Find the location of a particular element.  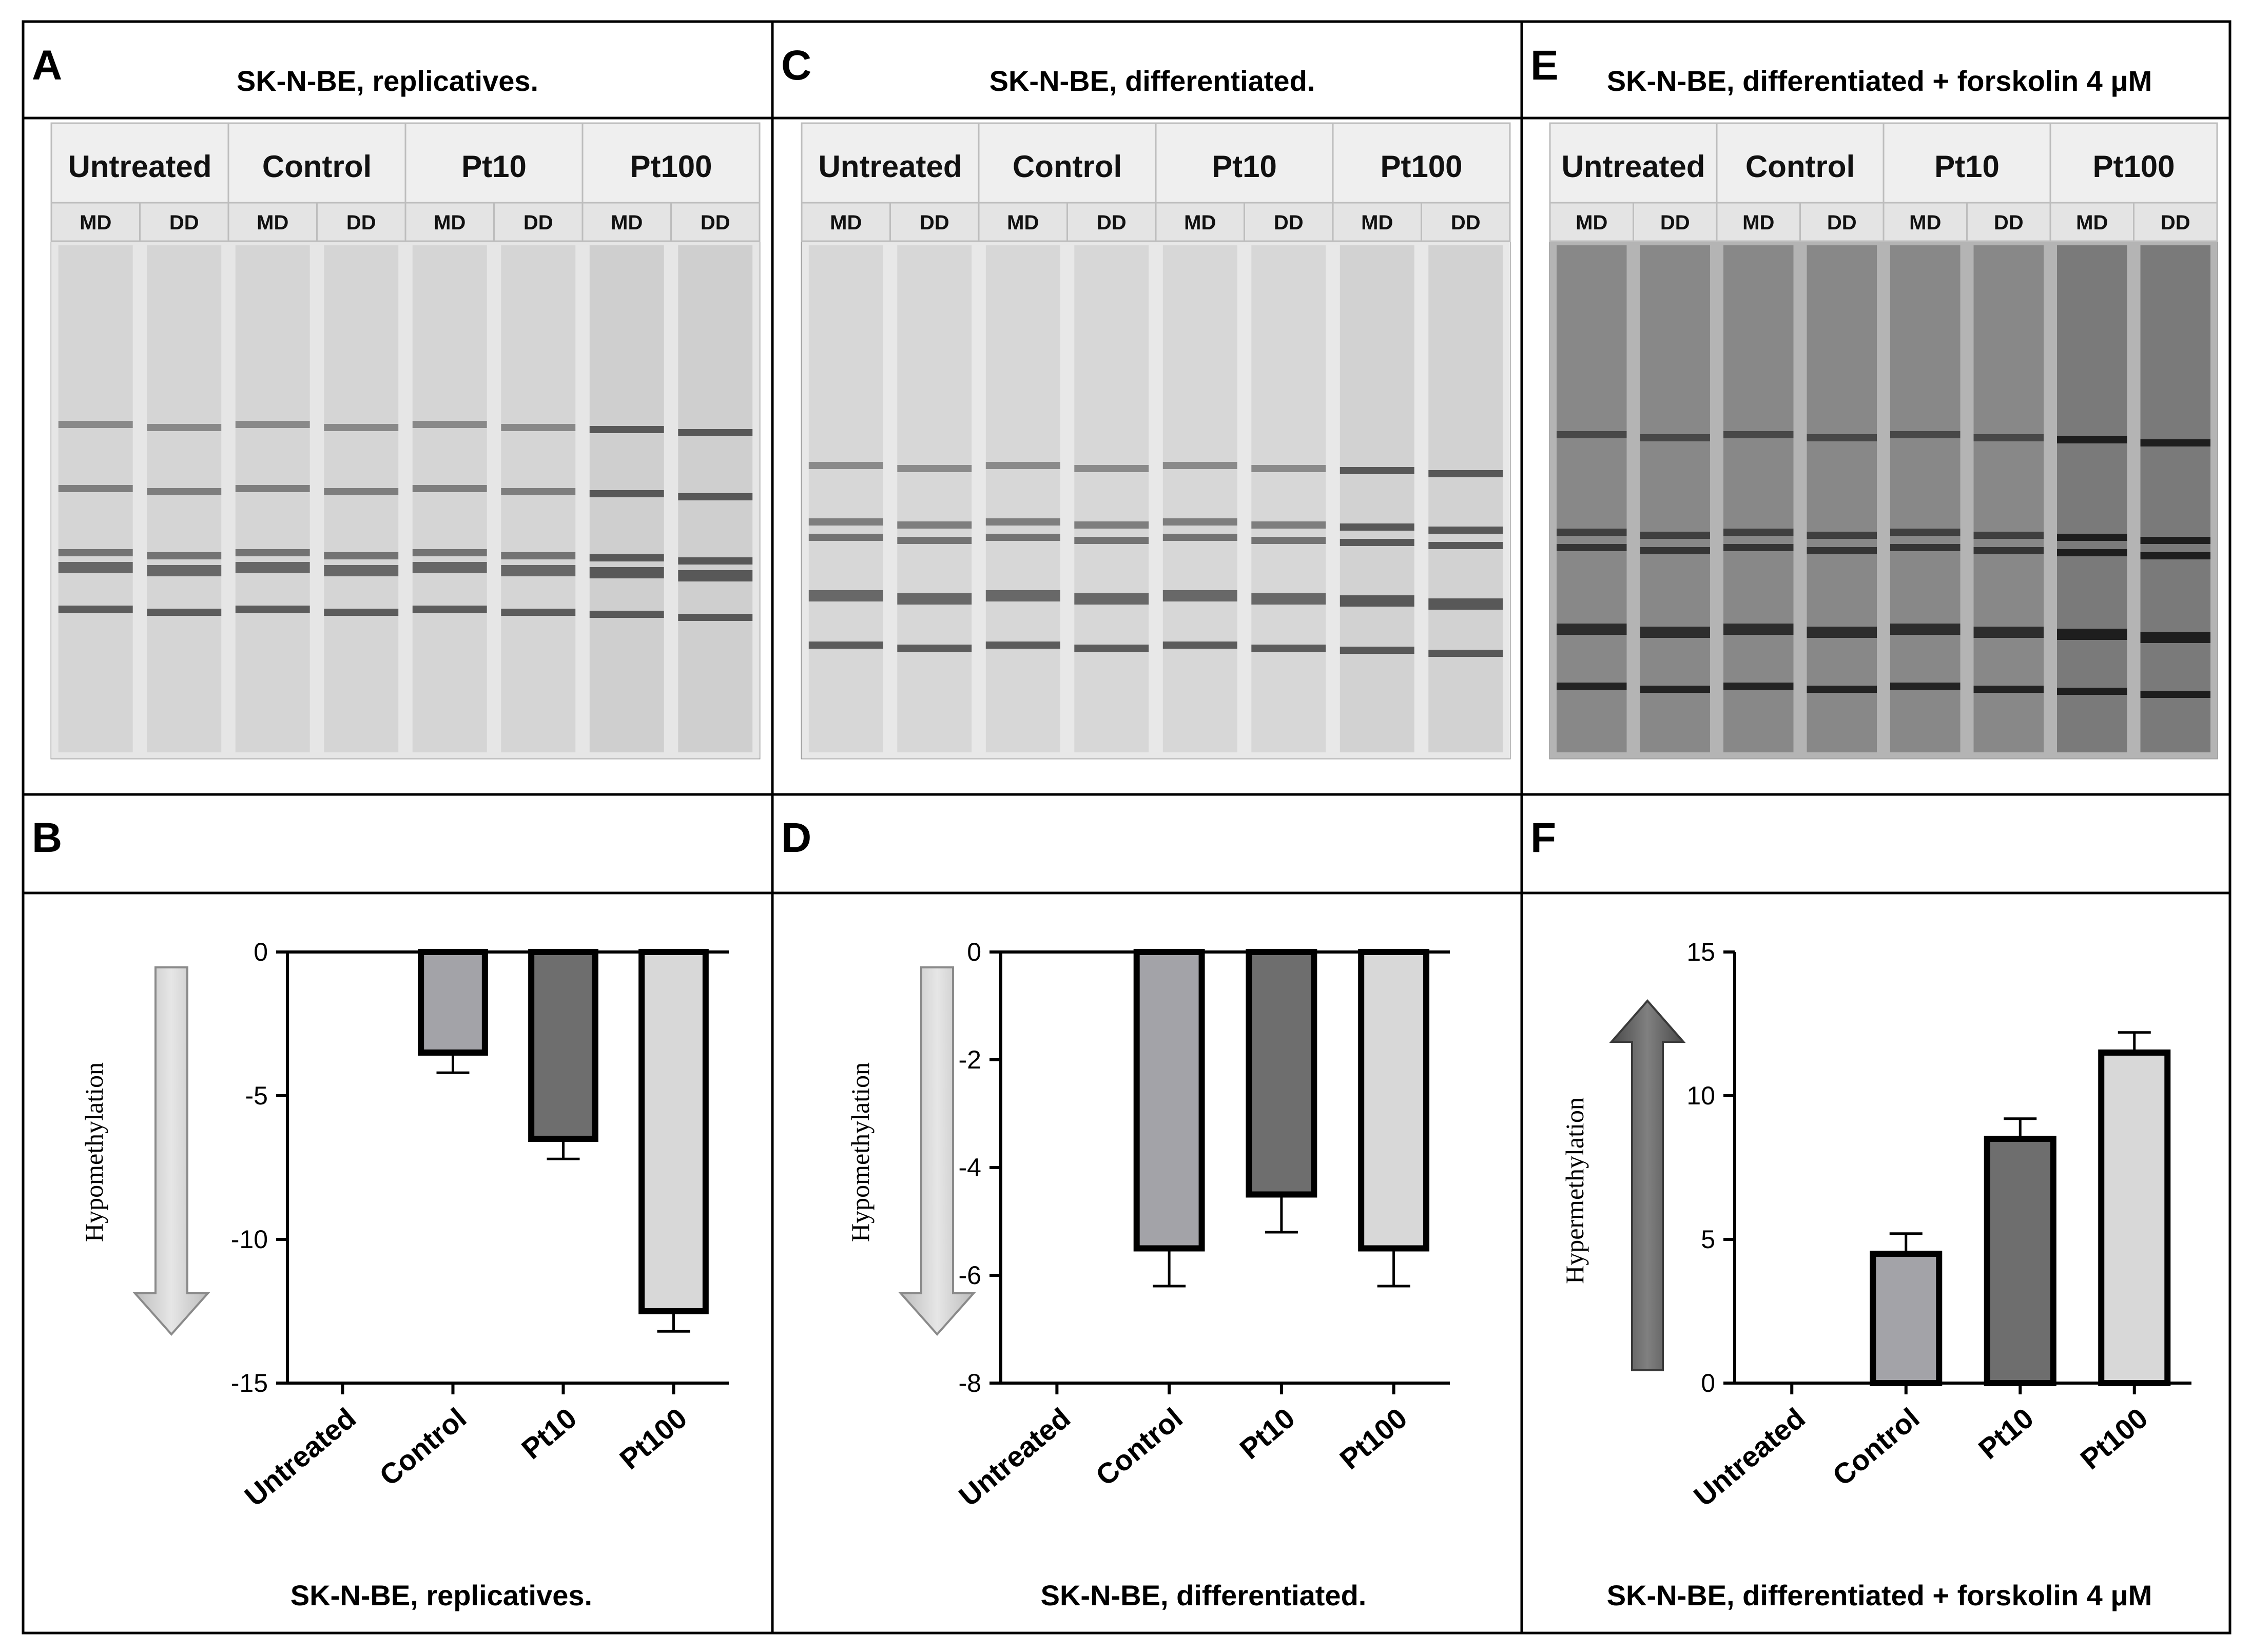

panel-title-e: SK-N-BE, differentiated + forskolin 4 μM is located at coordinates (1879, 81).